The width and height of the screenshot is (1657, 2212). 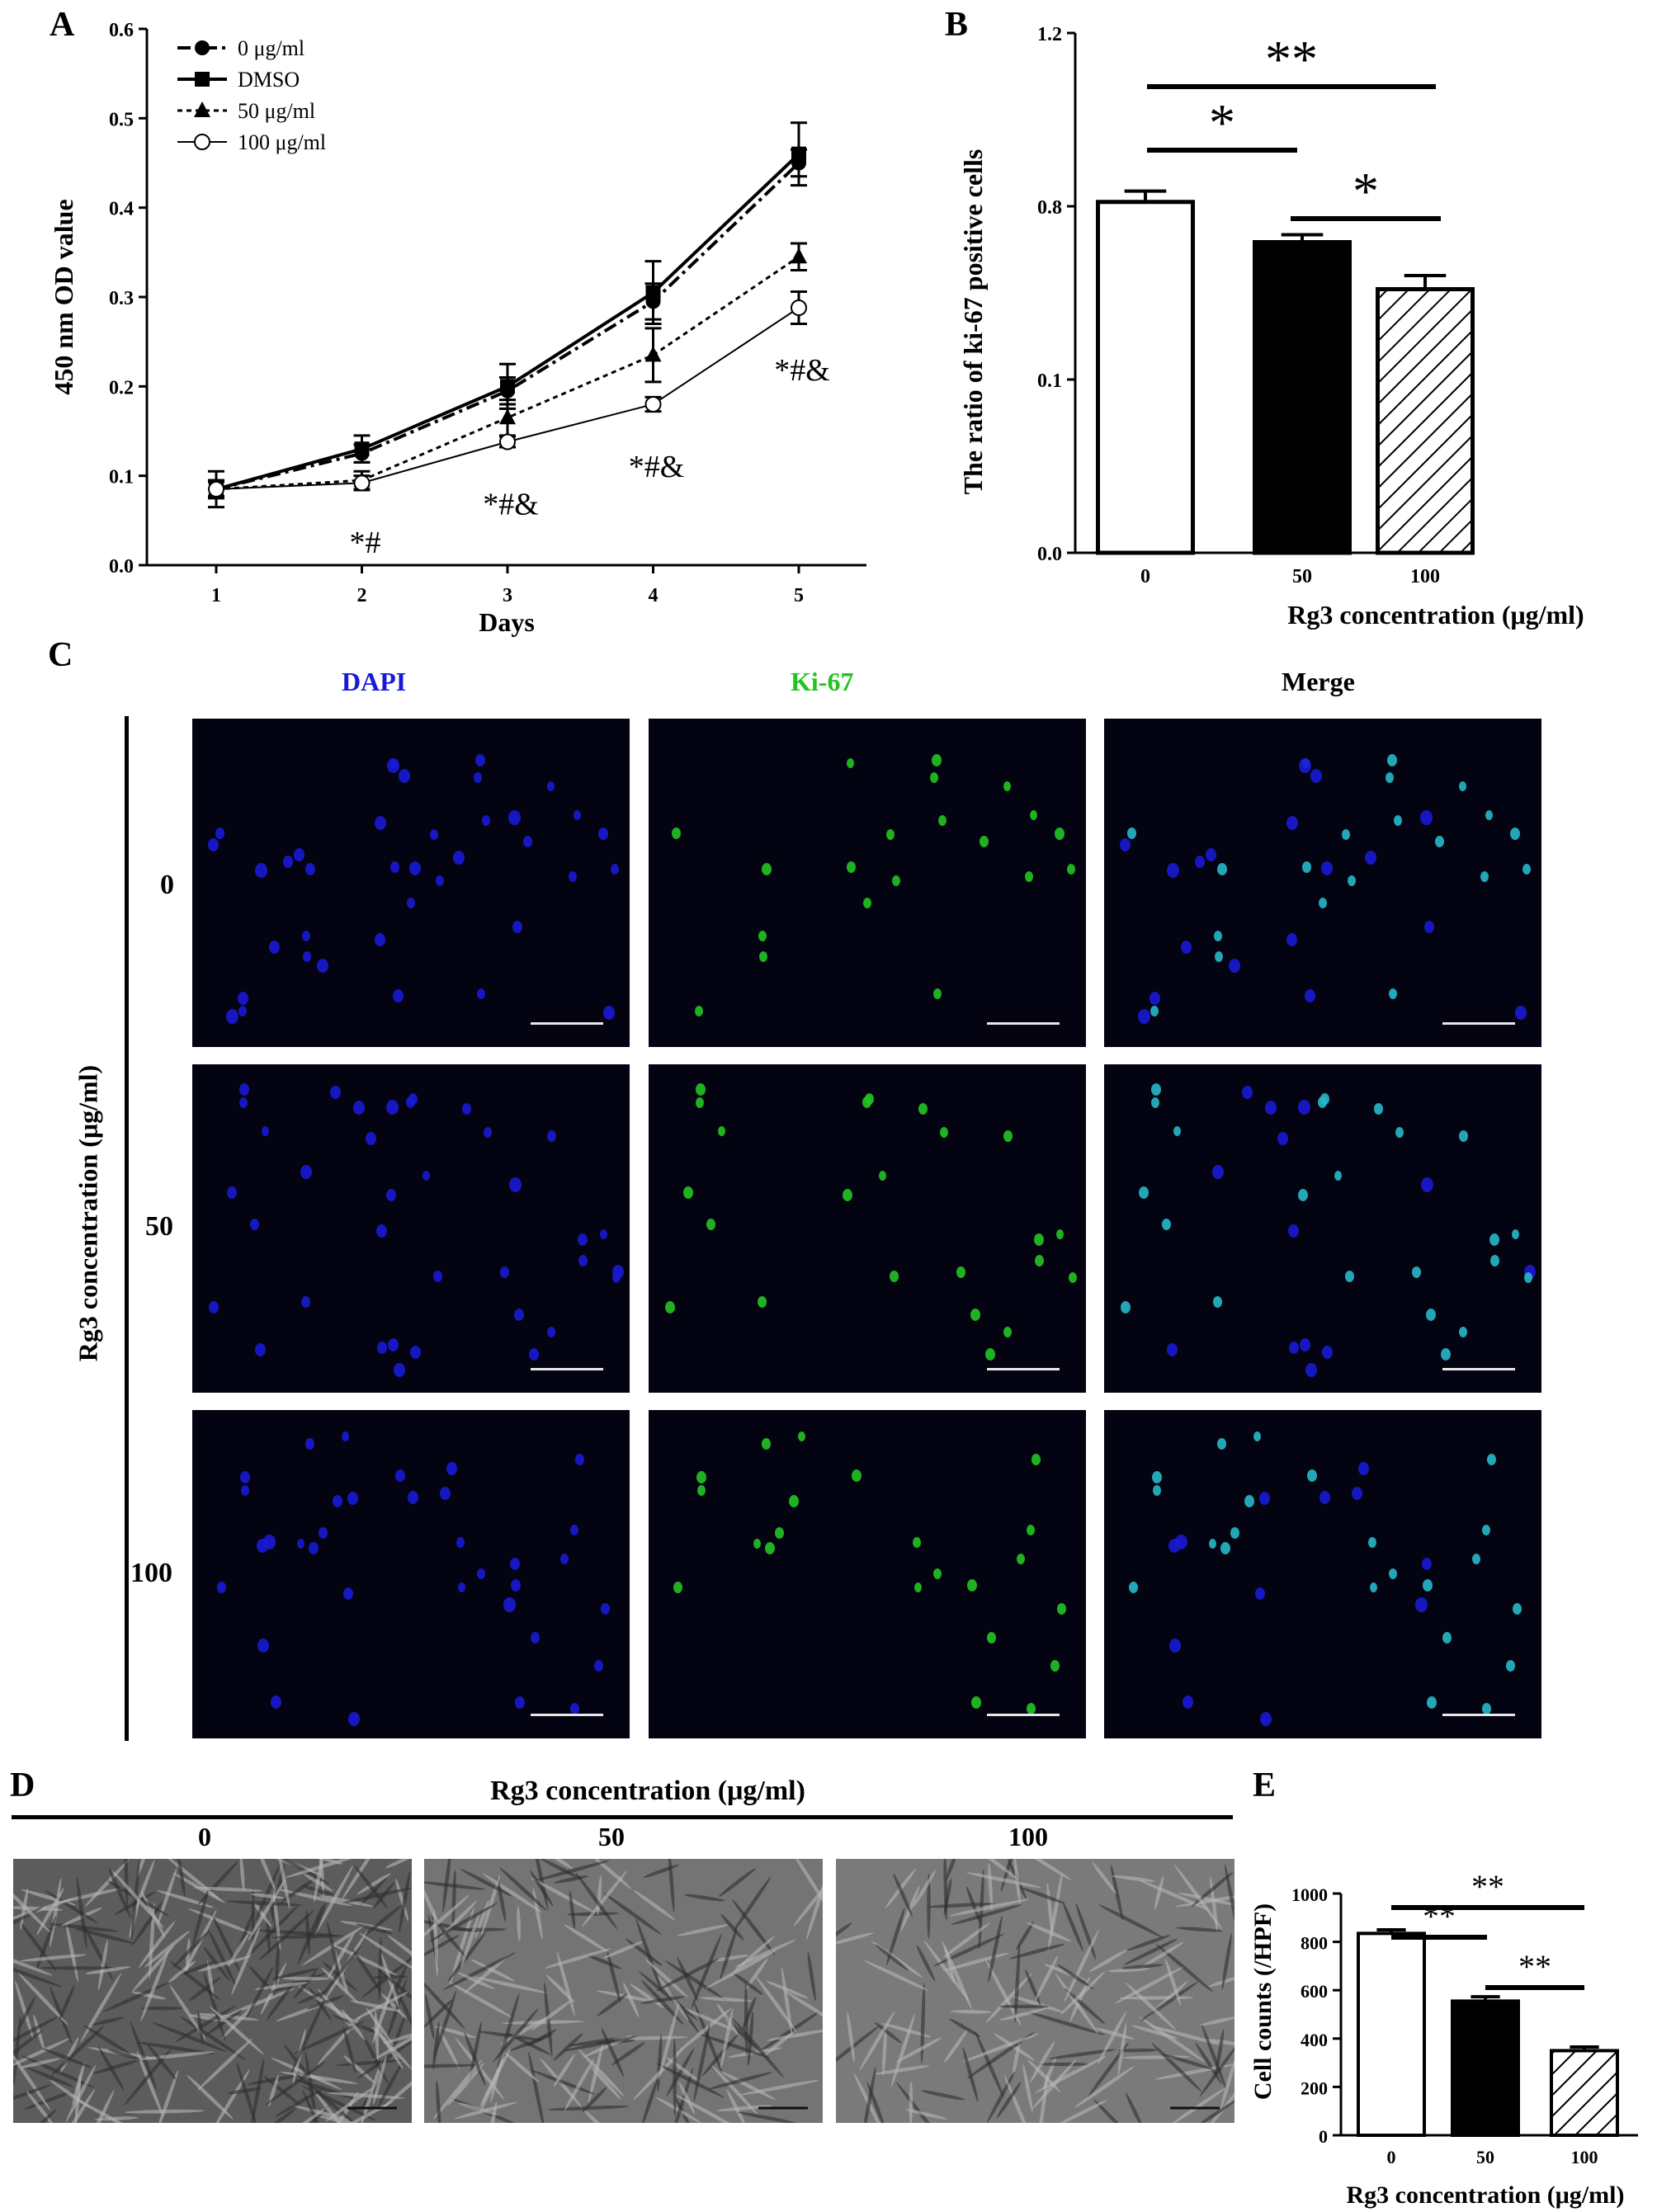 What do you see at coordinates (1309, 1894) in the screenshot?
I see `y-tick-label: 1000` at bounding box center [1309, 1894].